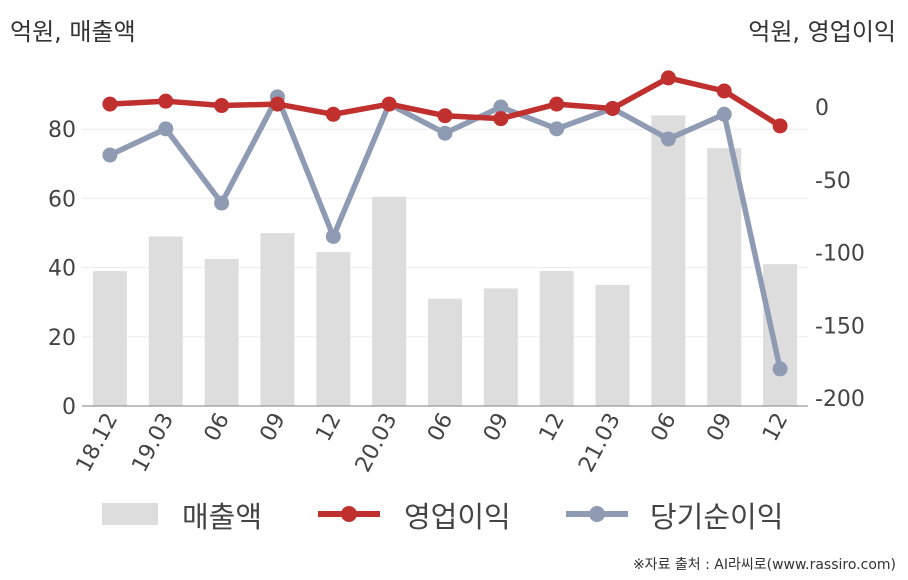 This screenshot has width=908, height=580. Describe the element at coordinates (153, 442) in the screenshot. I see `x-tick-label: 19.03` at that location.